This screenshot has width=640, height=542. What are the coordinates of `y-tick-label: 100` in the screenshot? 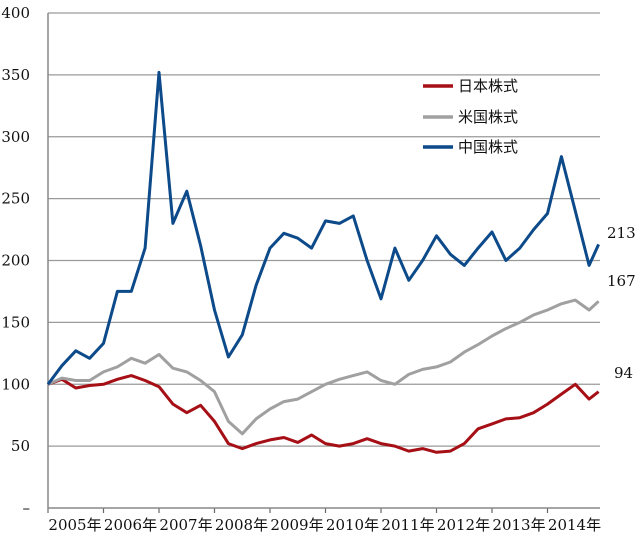 It's located at (15, 384).